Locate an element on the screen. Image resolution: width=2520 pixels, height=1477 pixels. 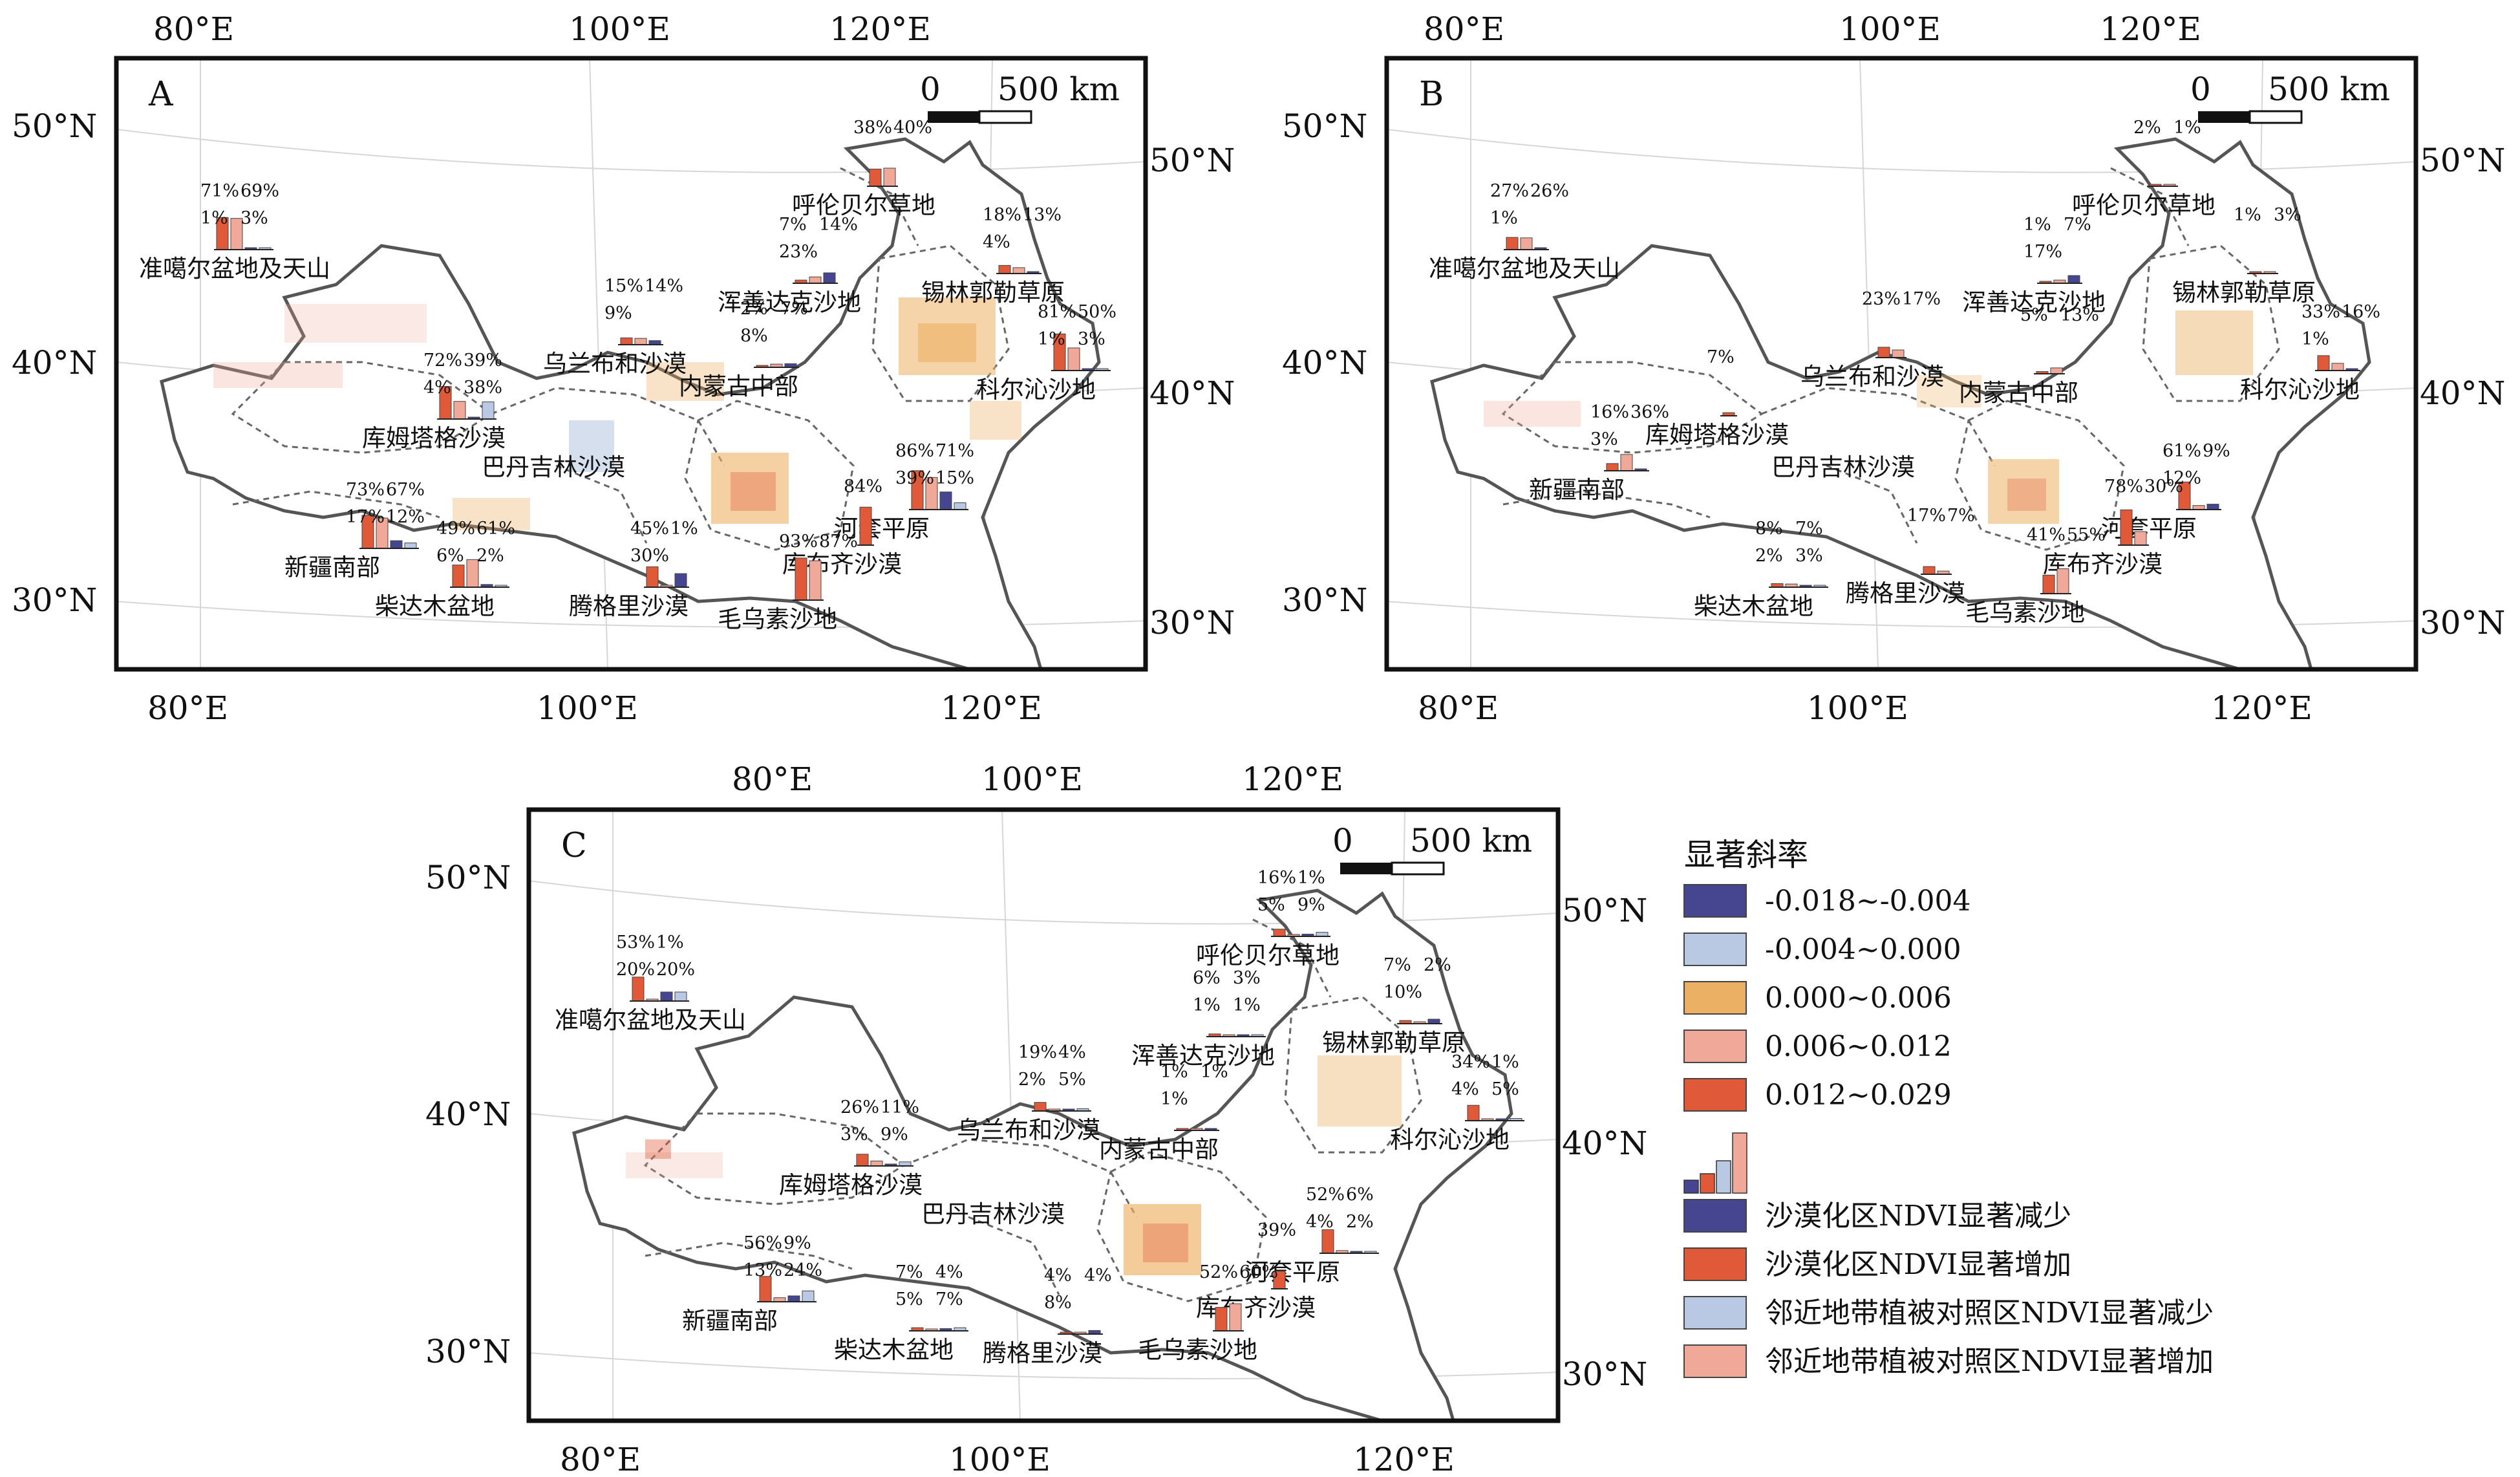
lon-tick-top: 80°E is located at coordinates (1464, 29).